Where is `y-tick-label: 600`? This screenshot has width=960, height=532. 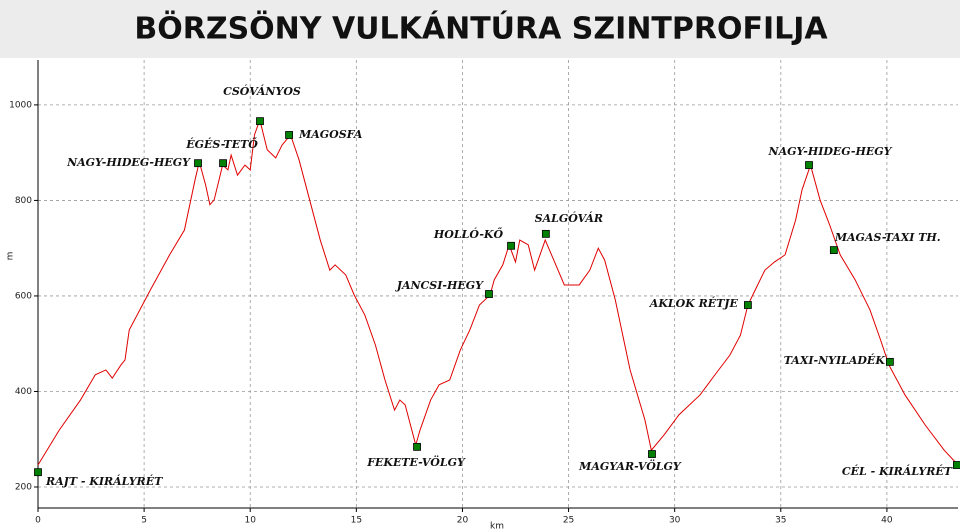
y-tick-label: 600 is located at coordinates (23, 296).